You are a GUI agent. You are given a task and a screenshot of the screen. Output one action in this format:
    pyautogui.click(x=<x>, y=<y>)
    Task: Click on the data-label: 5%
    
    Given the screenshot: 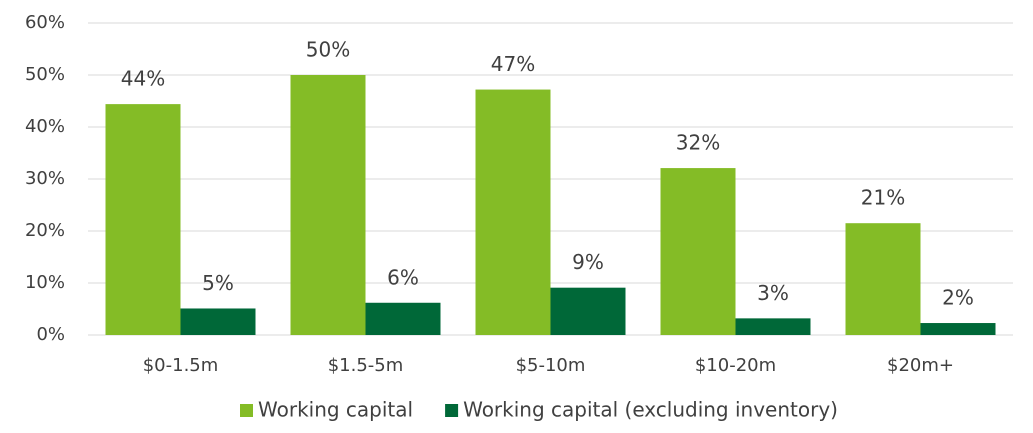 What is the action you would take?
    pyautogui.click(x=218, y=283)
    